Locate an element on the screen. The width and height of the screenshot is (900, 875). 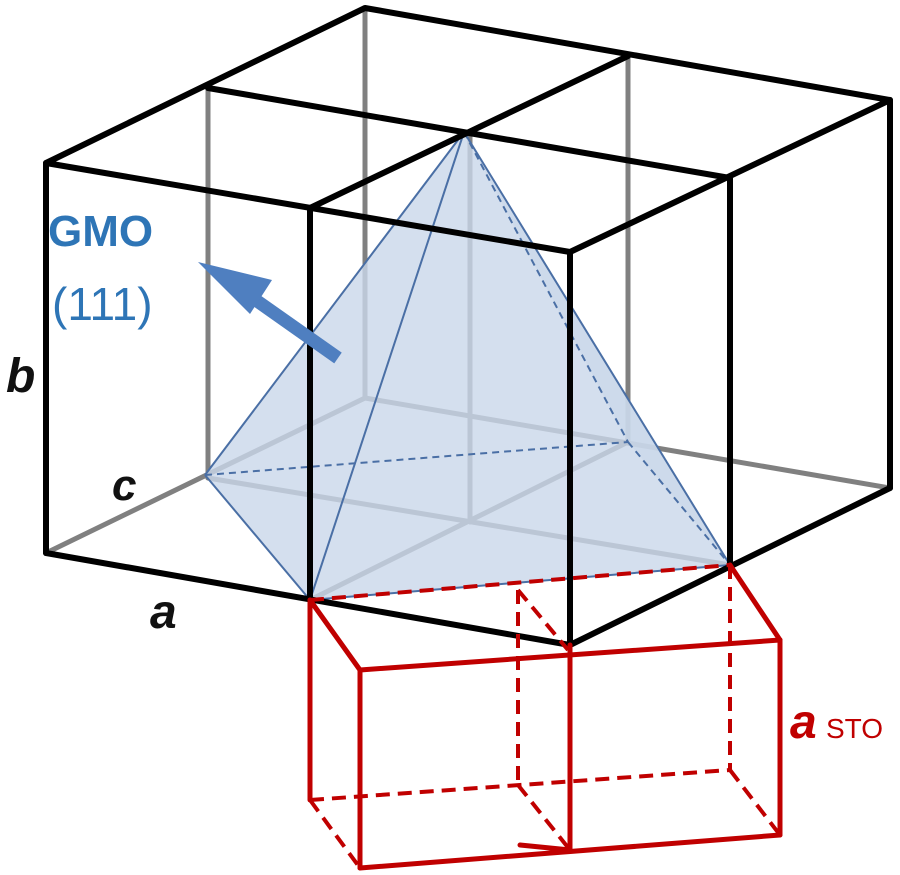
sto-lattice-subscript: STO is located at coordinates (854, 728).